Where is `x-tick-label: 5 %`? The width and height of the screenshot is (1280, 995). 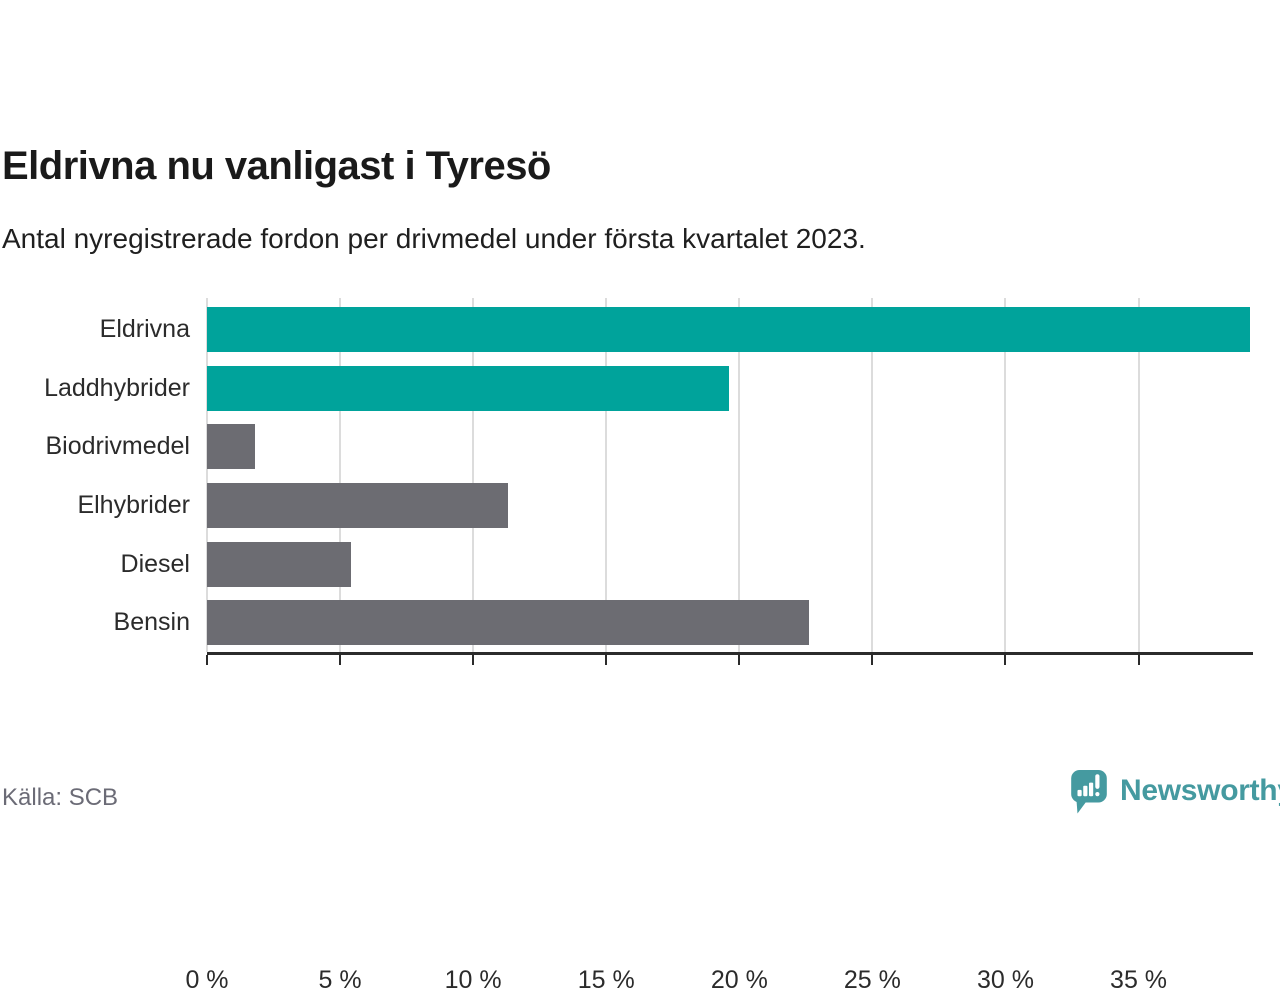 x-tick-label: 5 % is located at coordinates (340, 980).